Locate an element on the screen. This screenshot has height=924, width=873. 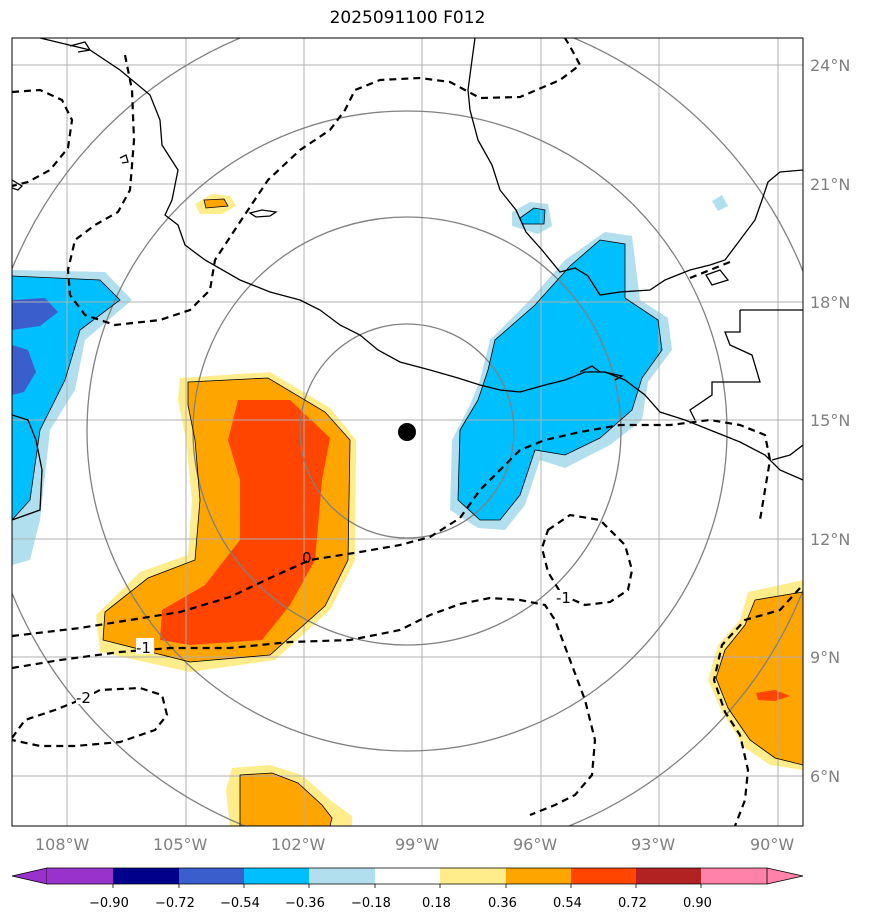
colorbar-label: −0.72 is located at coordinates (175, 903).